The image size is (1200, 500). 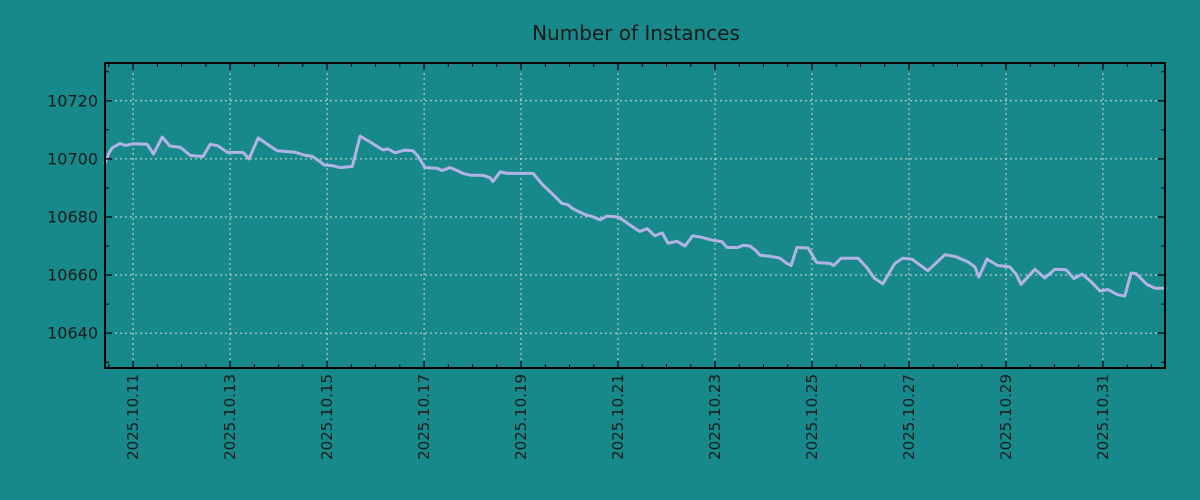 What do you see at coordinates (424, 417) in the screenshot?
I see `x-tick-label: 2025.10.17` at bounding box center [424, 417].